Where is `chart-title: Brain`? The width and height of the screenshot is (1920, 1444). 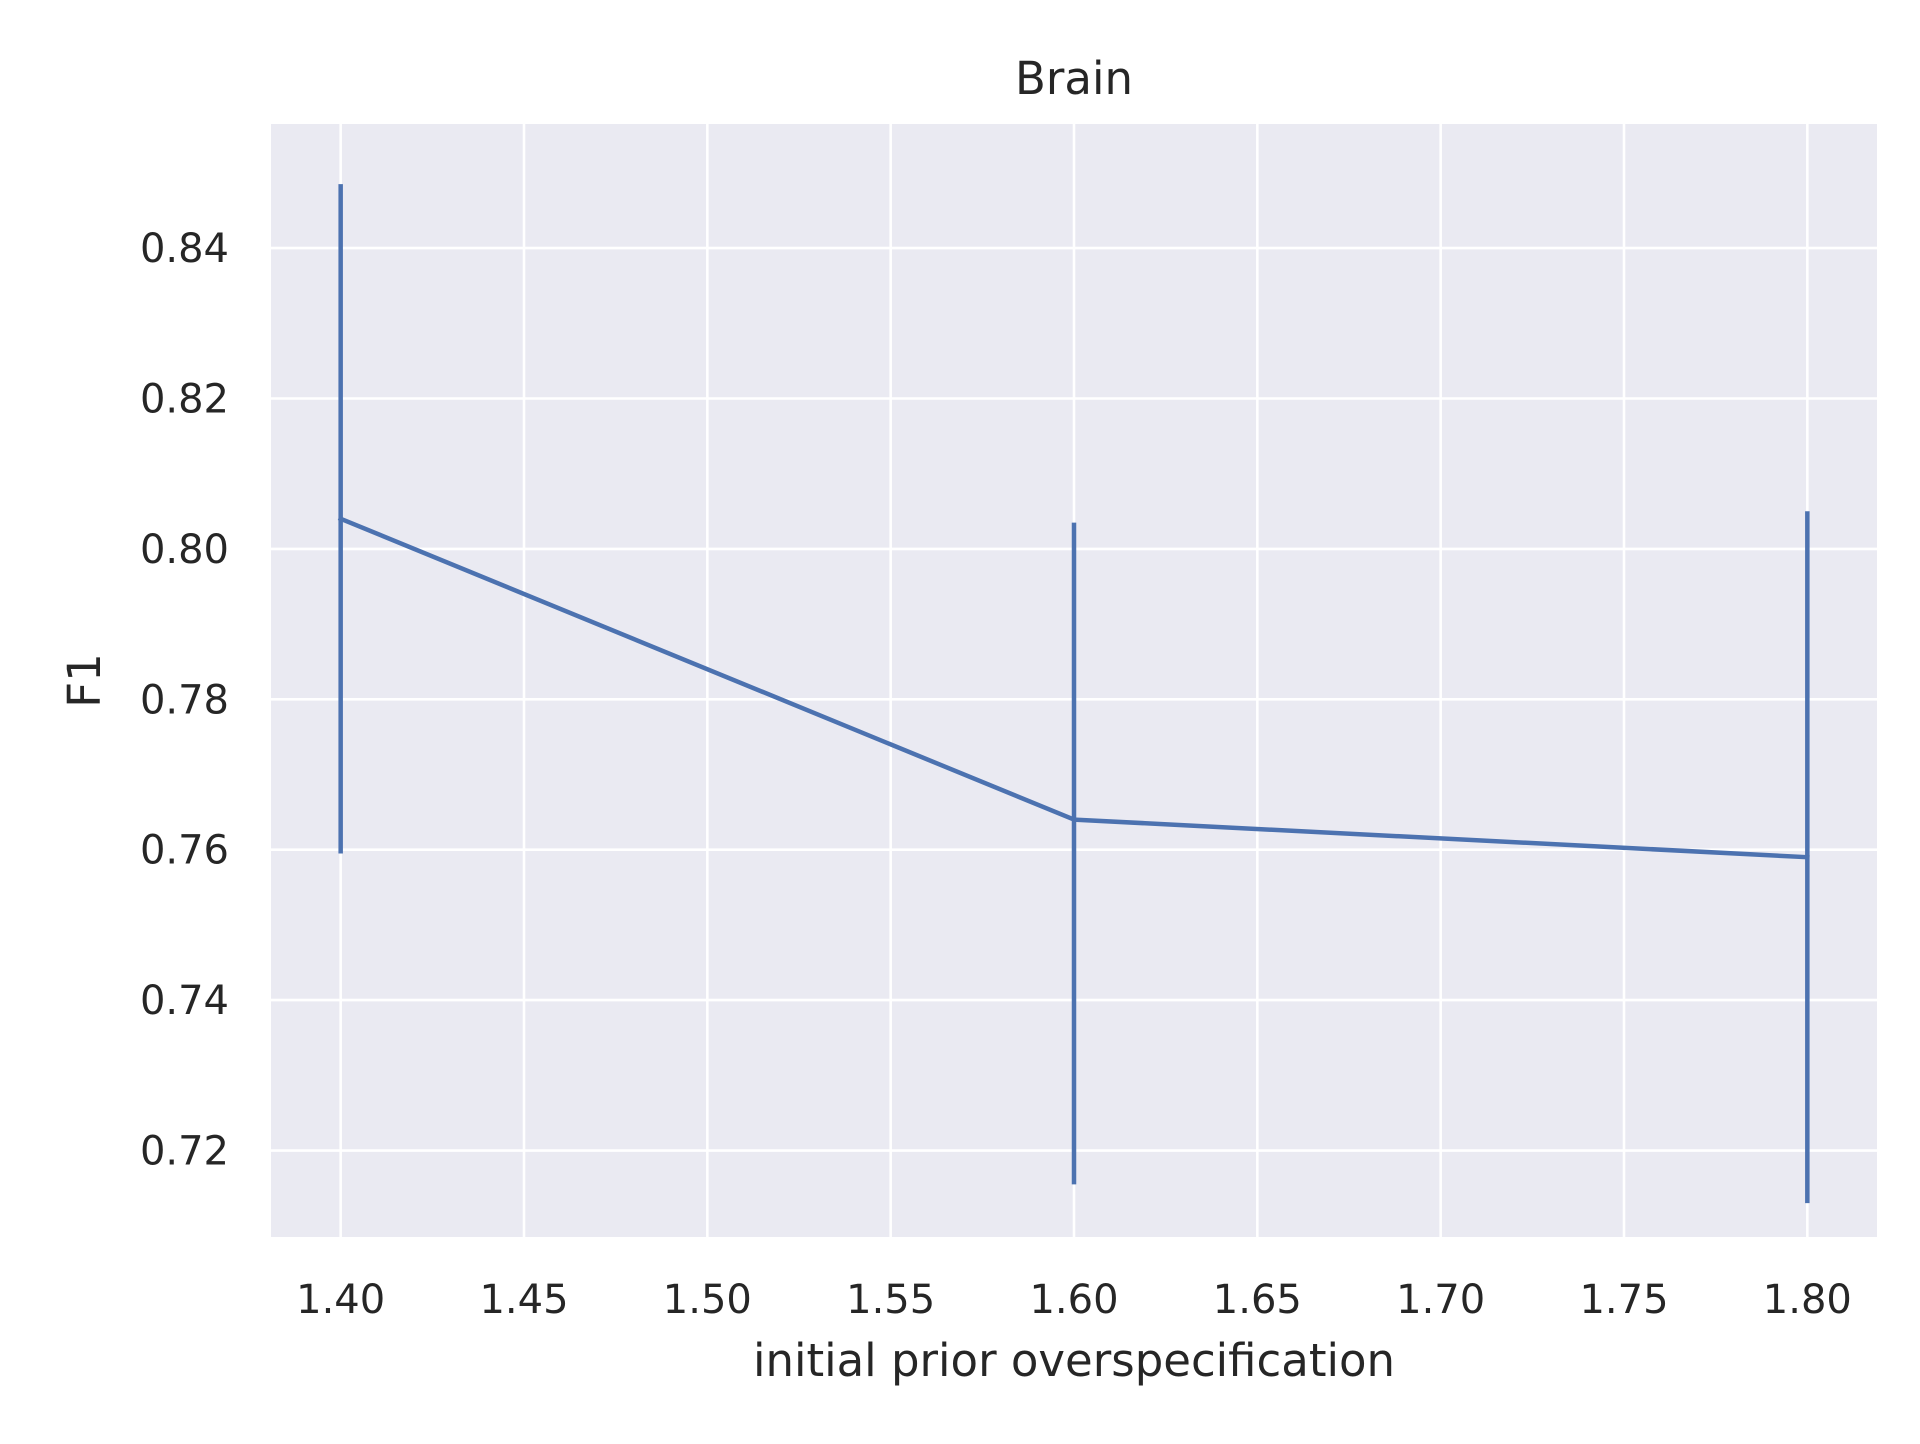
chart-title: Brain is located at coordinates (1074, 78).